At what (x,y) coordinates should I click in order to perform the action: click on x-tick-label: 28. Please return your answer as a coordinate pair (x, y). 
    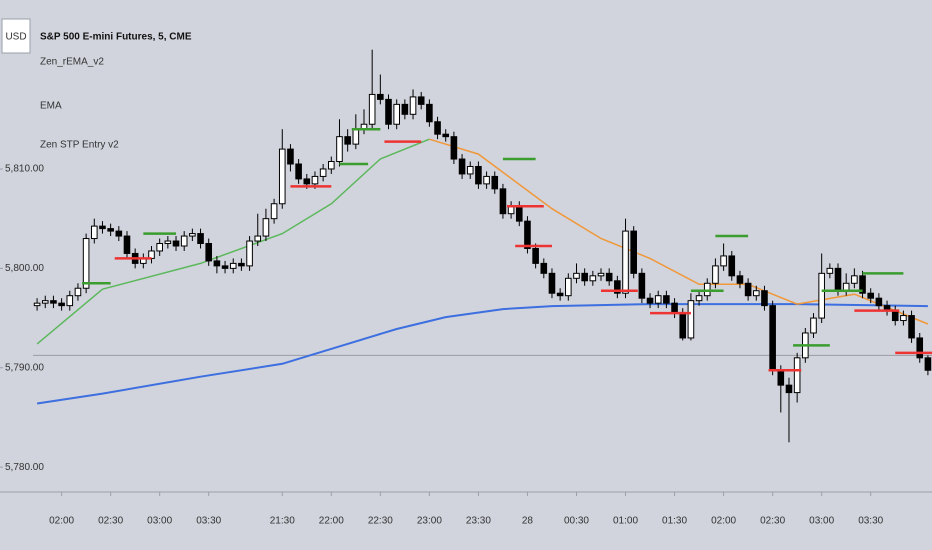
    Looking at the image, I should click on (528, 521).